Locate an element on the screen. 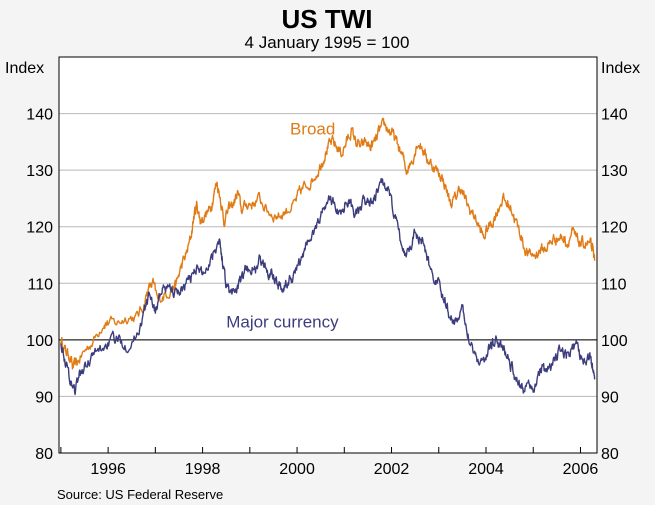 This screenshot has width=655, height=505. x-tick-1998: 1998 is located at coordinates (203, 469).